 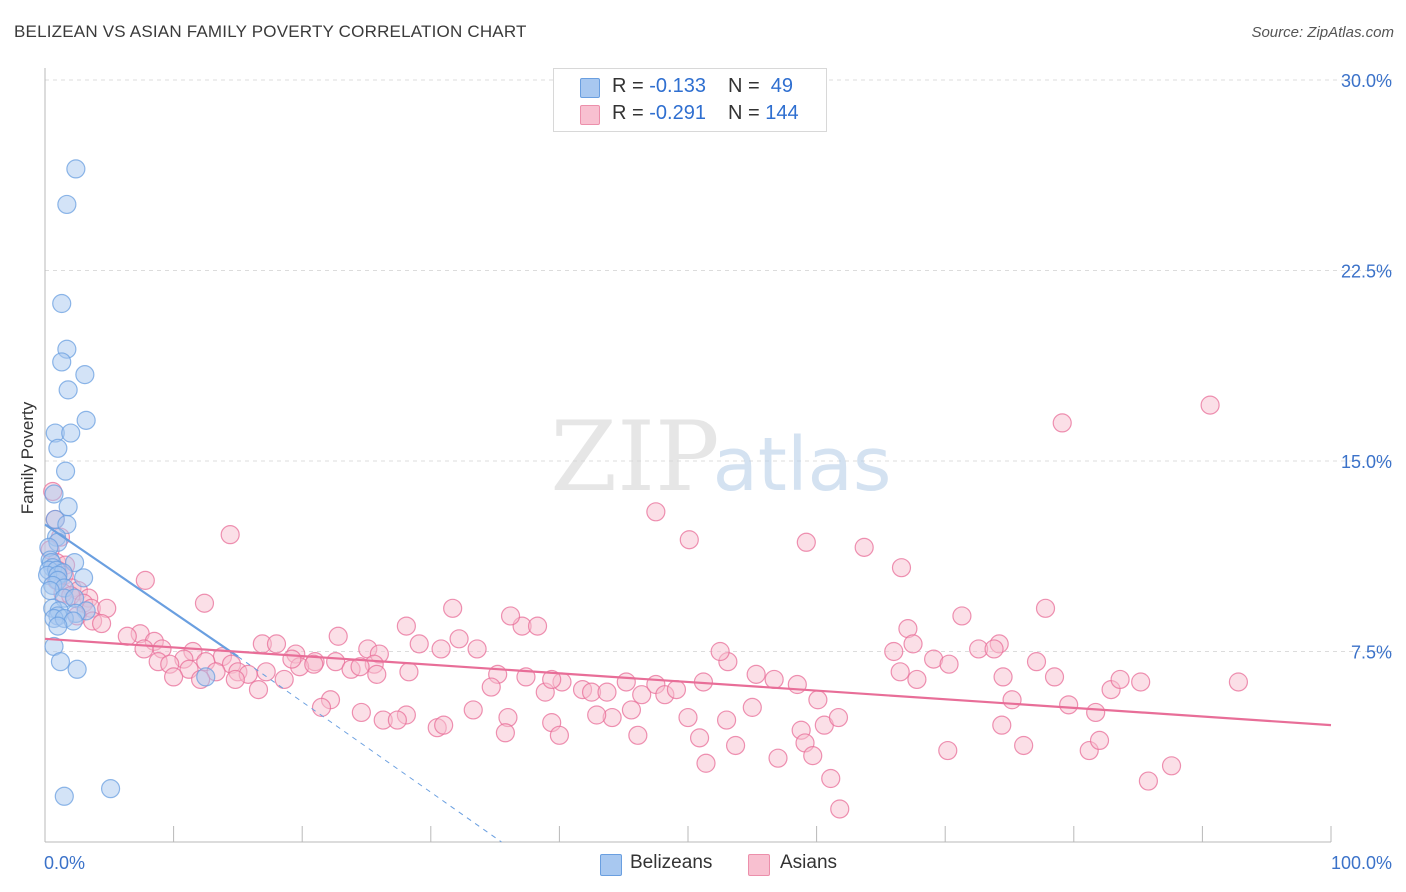 I want to click on bottom-legend-label: Asians, so click(x=809, y=862).